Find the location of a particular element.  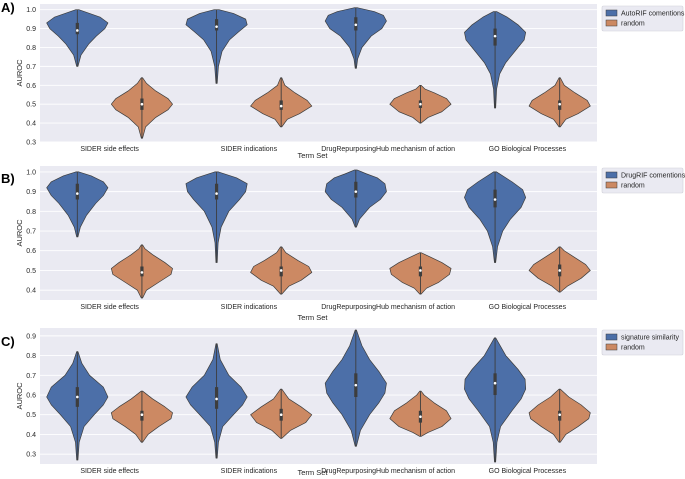

legend: DrugRIF comentions random is located at coordinates (643, 180).